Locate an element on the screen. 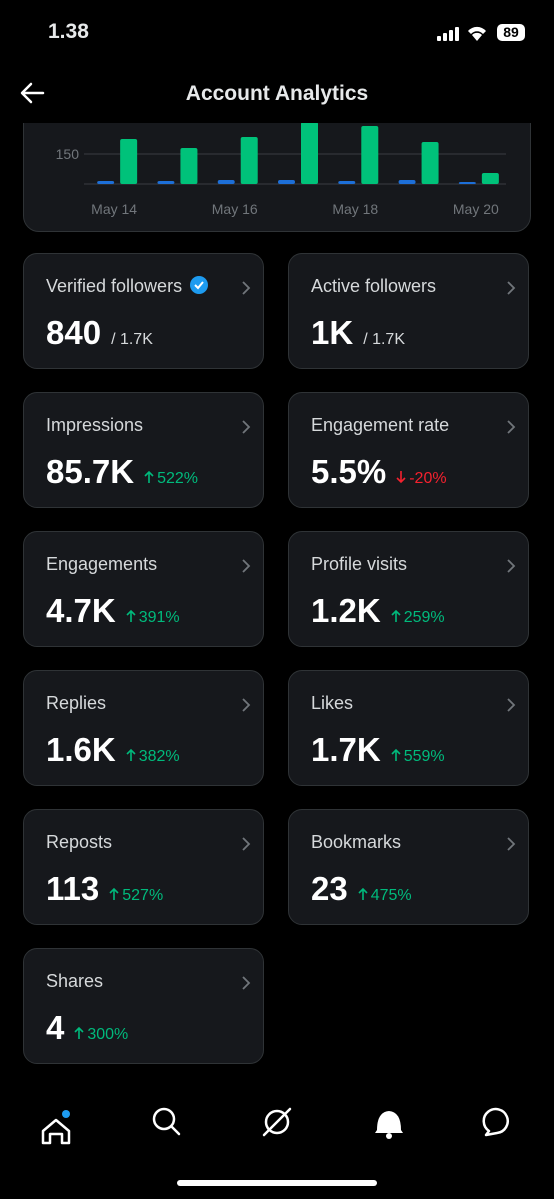 This screenshot has width=554, height=1199. header: Account Analytics is located at coordinates (277, 91).